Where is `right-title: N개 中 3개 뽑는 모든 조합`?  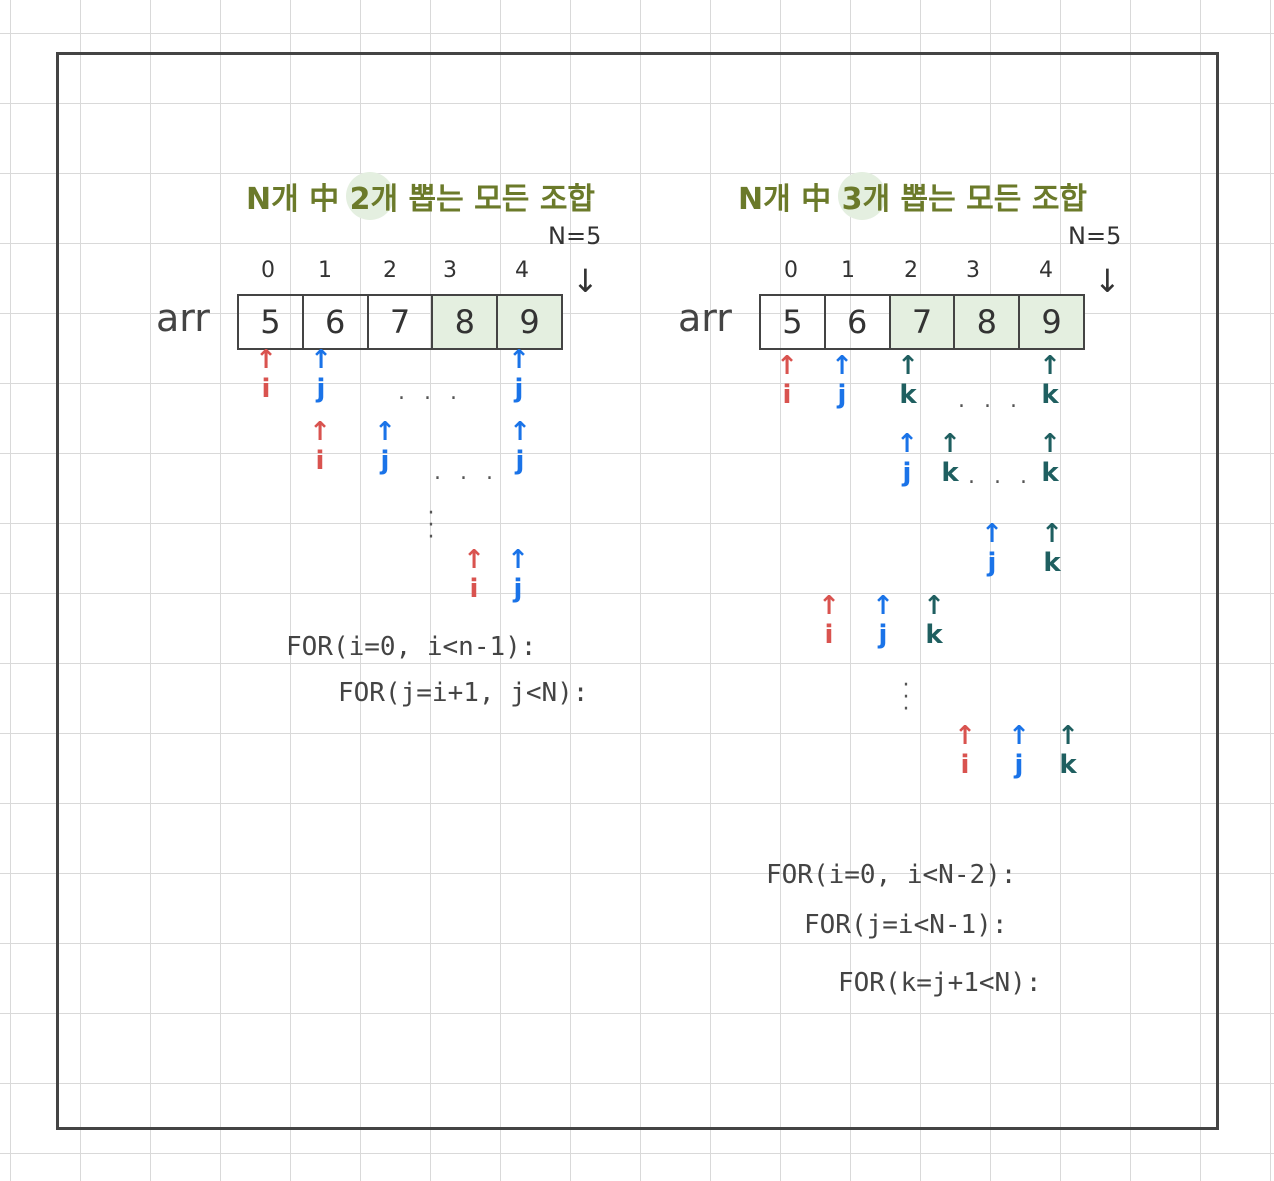
right-title: N개 中 3개 뽑는 모든 조합 is located at coordinates (913, 199).